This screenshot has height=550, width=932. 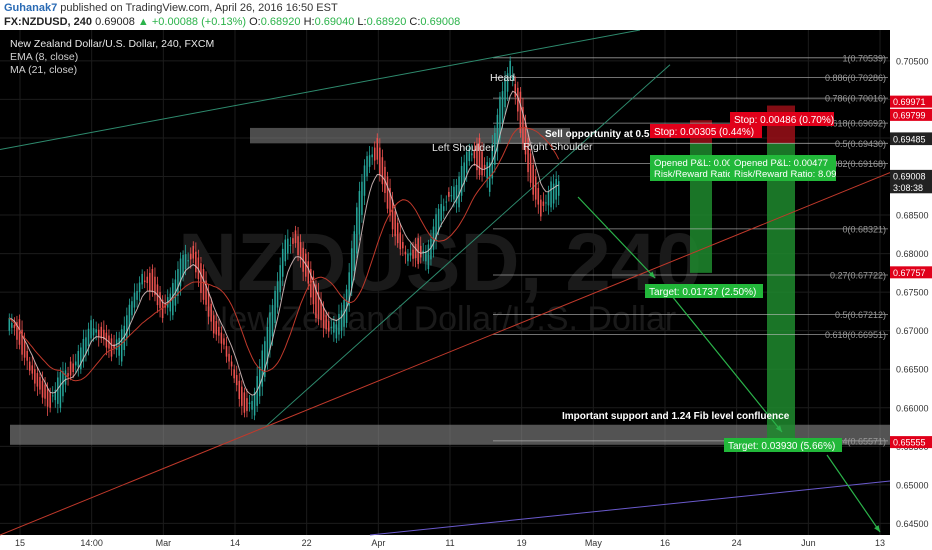 What do you see at coordinates (855, 99) in the screenshot?
I see `fib-label: 0.786(0.70016)` at bounding box center [855, 99].